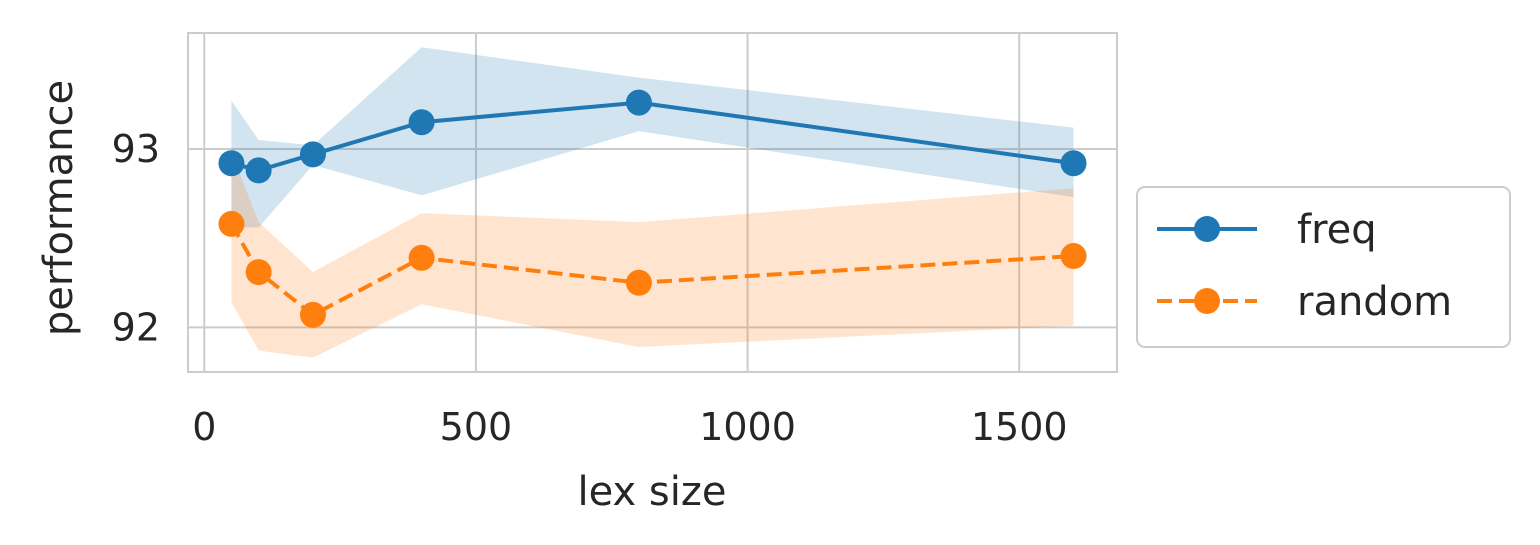 The width and height of the screenshot is (1540, 545). I want to click on legend: freq random, so click(1323, 267).